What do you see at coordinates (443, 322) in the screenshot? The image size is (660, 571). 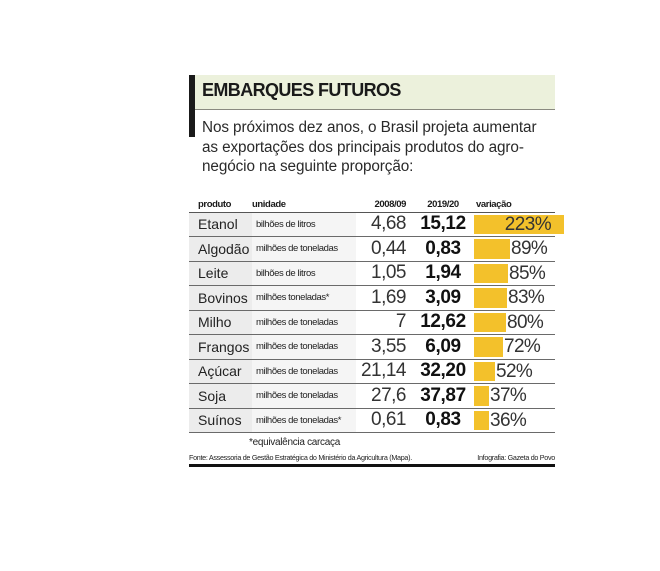 I see `value-2019: 12,62` at bounding box center [443, 322].